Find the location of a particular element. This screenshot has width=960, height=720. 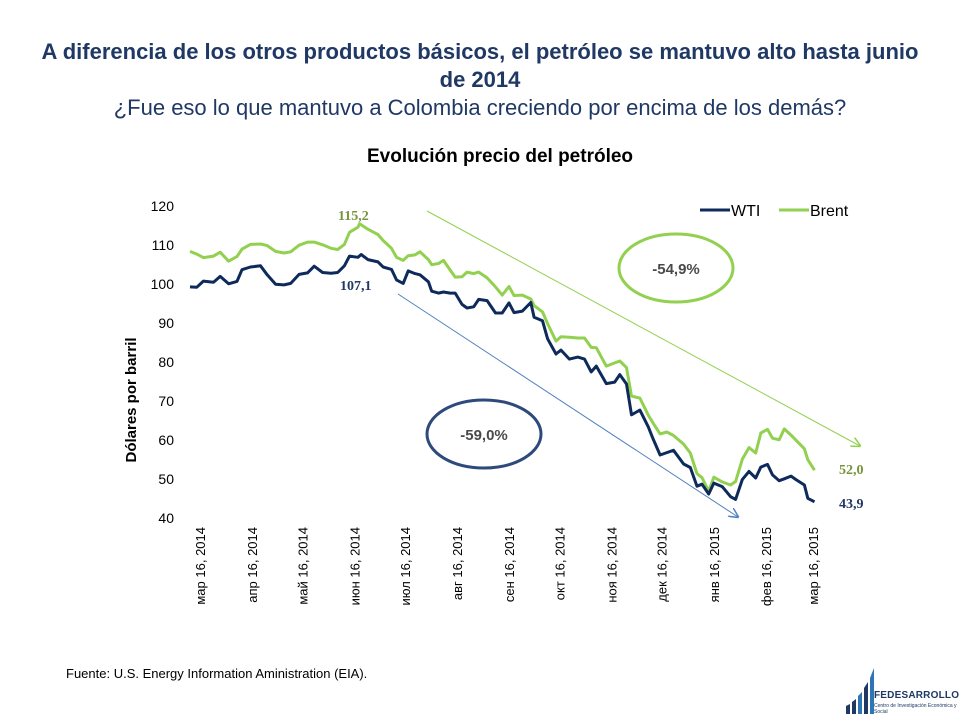

fedesarrollo-logo-icon is located at coordinates (860, 691).